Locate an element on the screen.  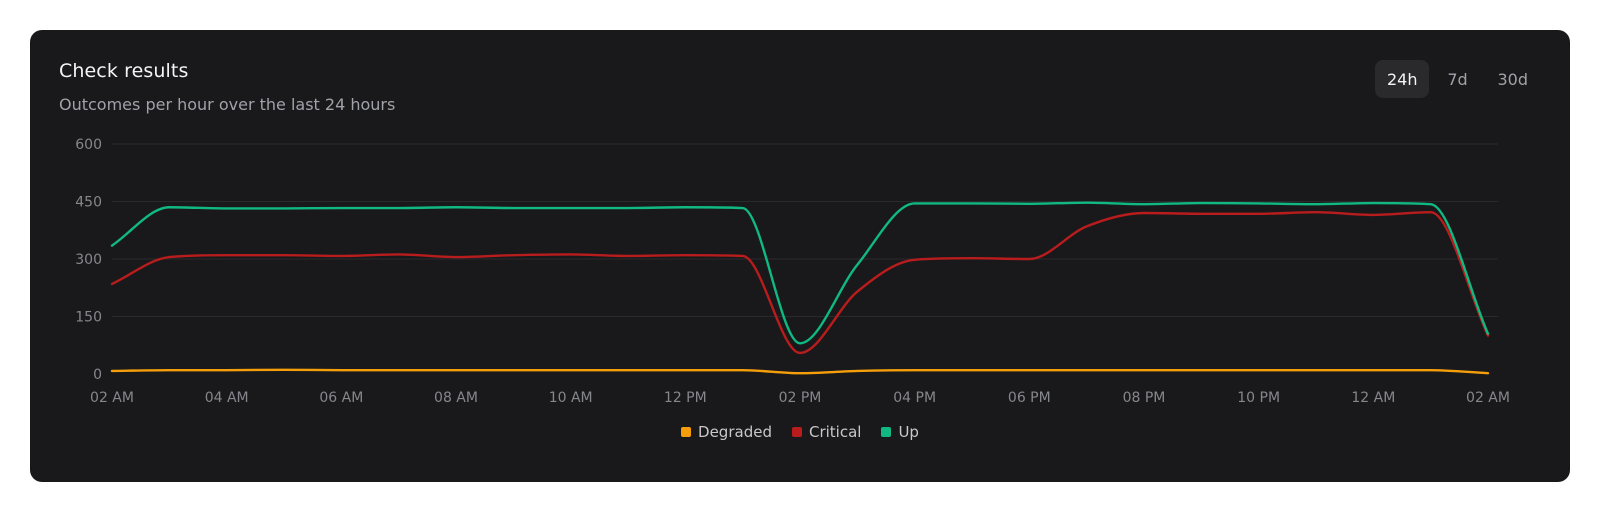
legend-swatch-up is located at coordinates (886, 432).